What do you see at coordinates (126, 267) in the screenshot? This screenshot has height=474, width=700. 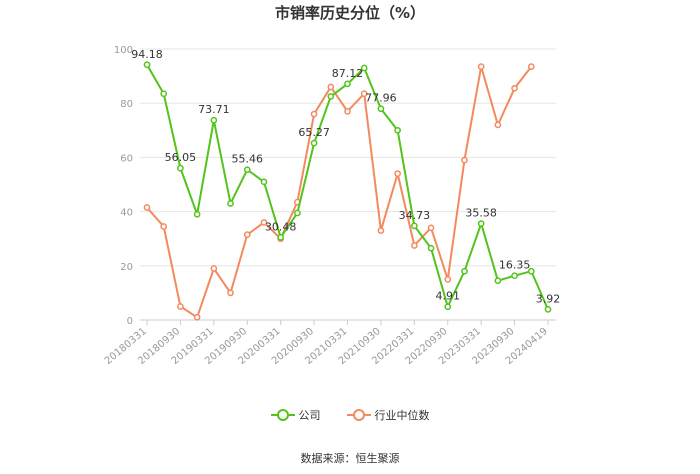 I see `y-tick-label: 20` at bounding box center [126, 267].